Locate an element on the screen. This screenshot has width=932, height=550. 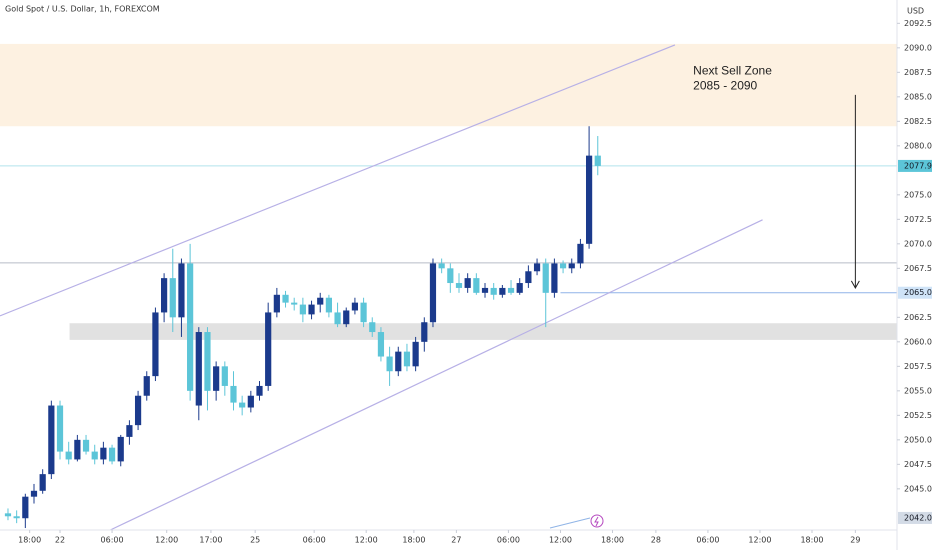
annotation-text: Next Sell Zone is located at coordinates (732, 70).